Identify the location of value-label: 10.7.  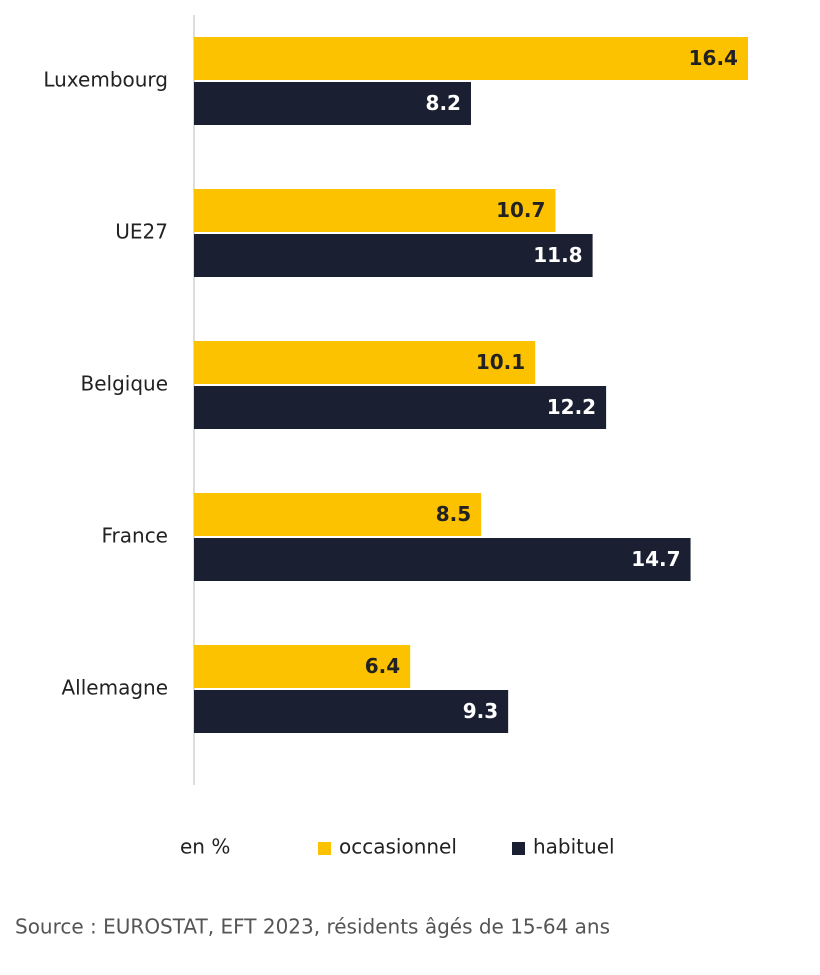
(520, 210).